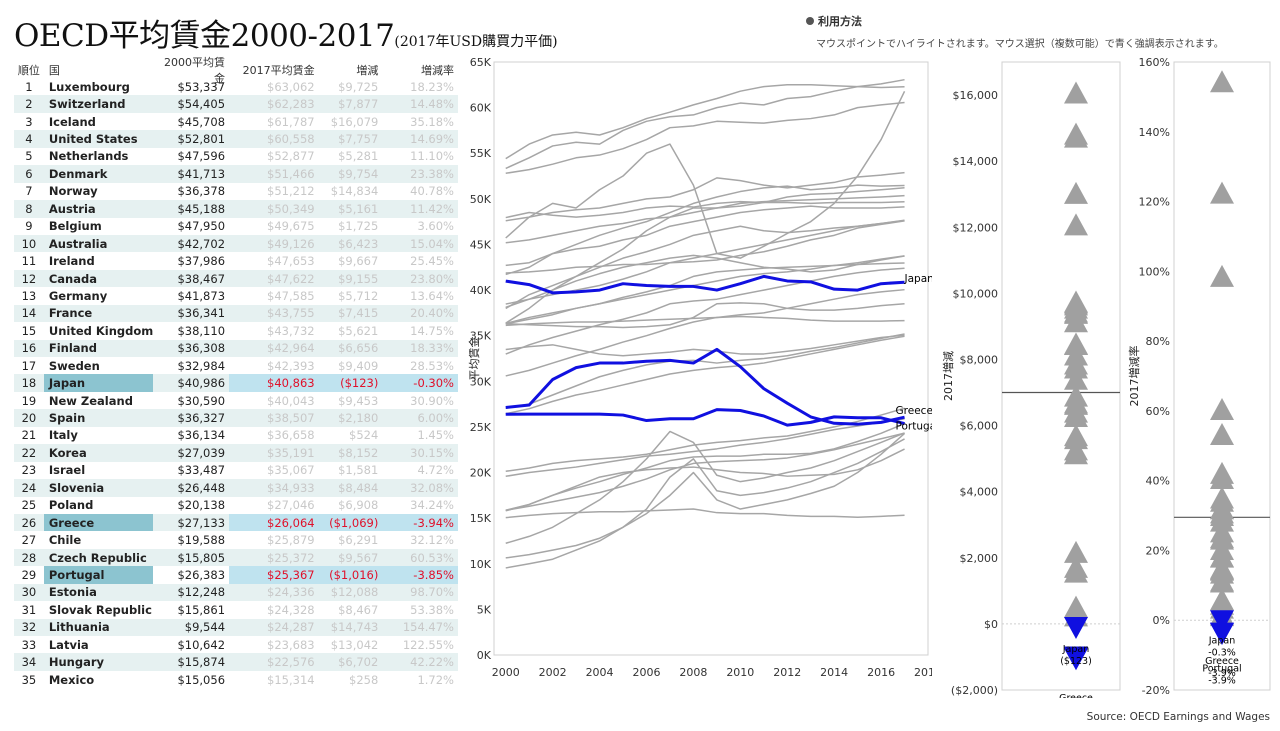 Image resolution: width=1280 pixels, height=731 pixels. Describe the element at coordinates (705, 209) in the screenshot. I see `series-line-belgium` at that location.